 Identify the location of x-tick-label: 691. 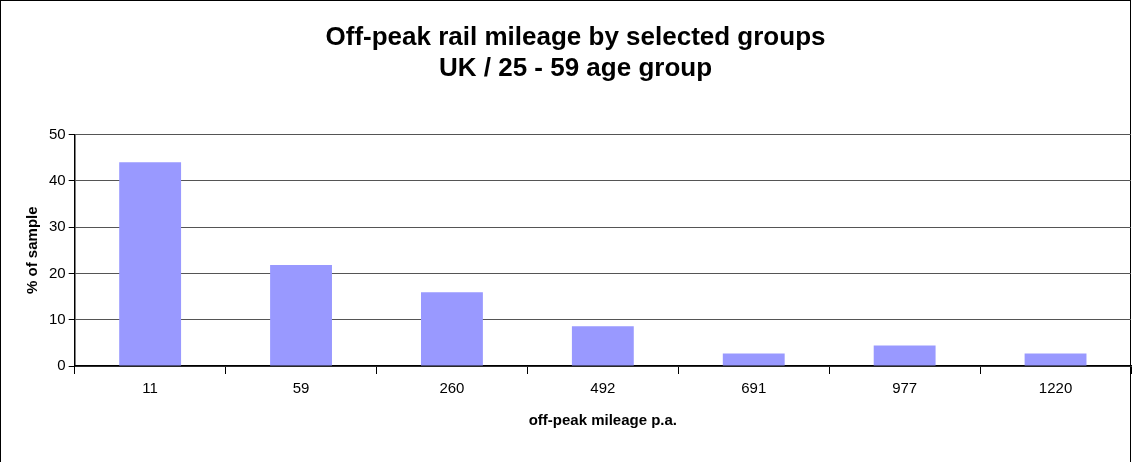
(754, 388).